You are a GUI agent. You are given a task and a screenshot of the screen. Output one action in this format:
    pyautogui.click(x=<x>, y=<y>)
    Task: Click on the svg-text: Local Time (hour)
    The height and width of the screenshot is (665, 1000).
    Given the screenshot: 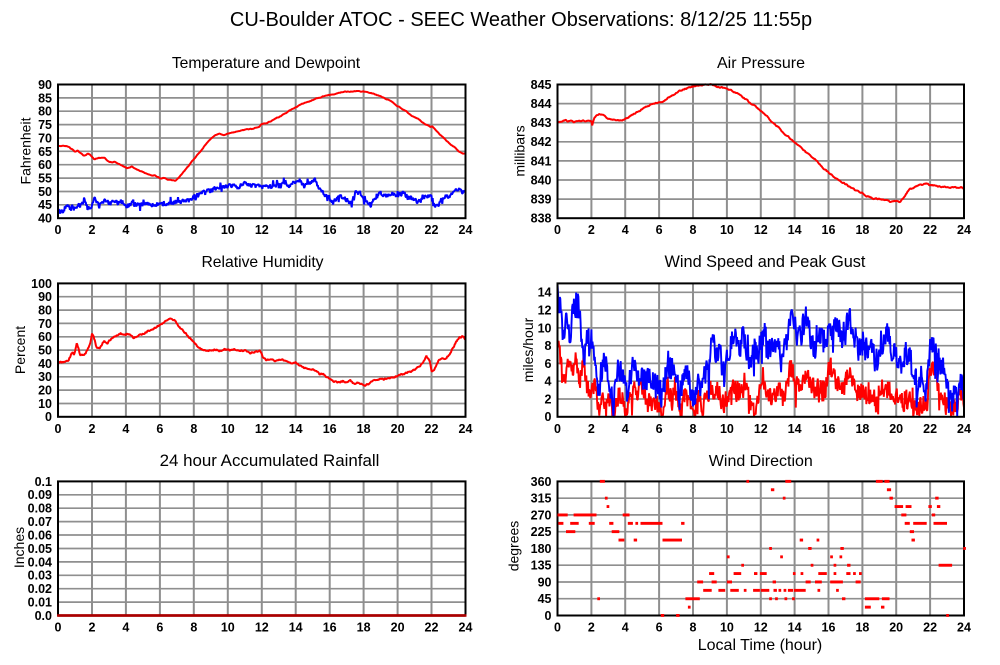 What is the action you would take?
    pyautogui.click(x=760, y=645)
    